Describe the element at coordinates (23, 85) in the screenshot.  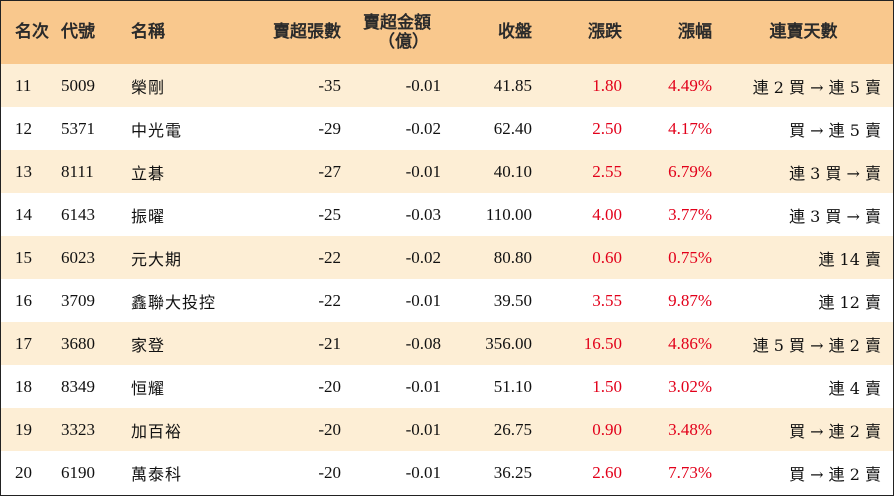
I see `rank-cell: 11` at that location.